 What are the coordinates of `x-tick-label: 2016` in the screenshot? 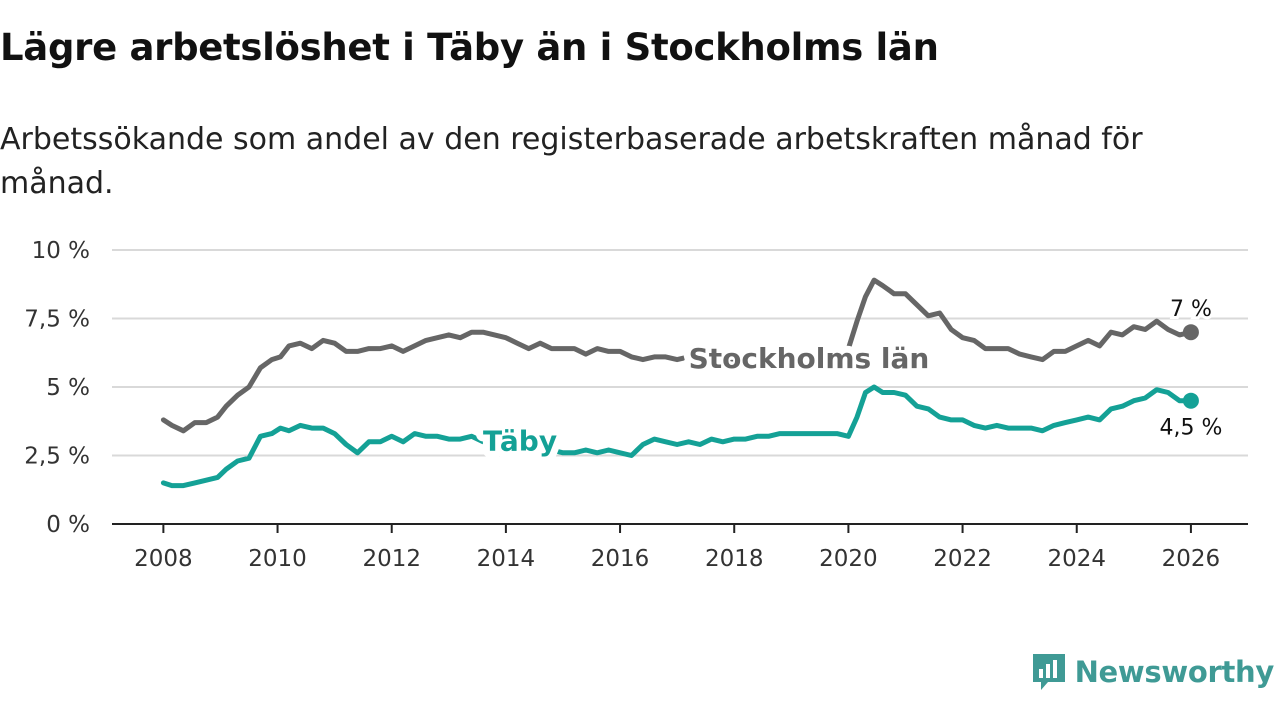 It's located at (620, 559).